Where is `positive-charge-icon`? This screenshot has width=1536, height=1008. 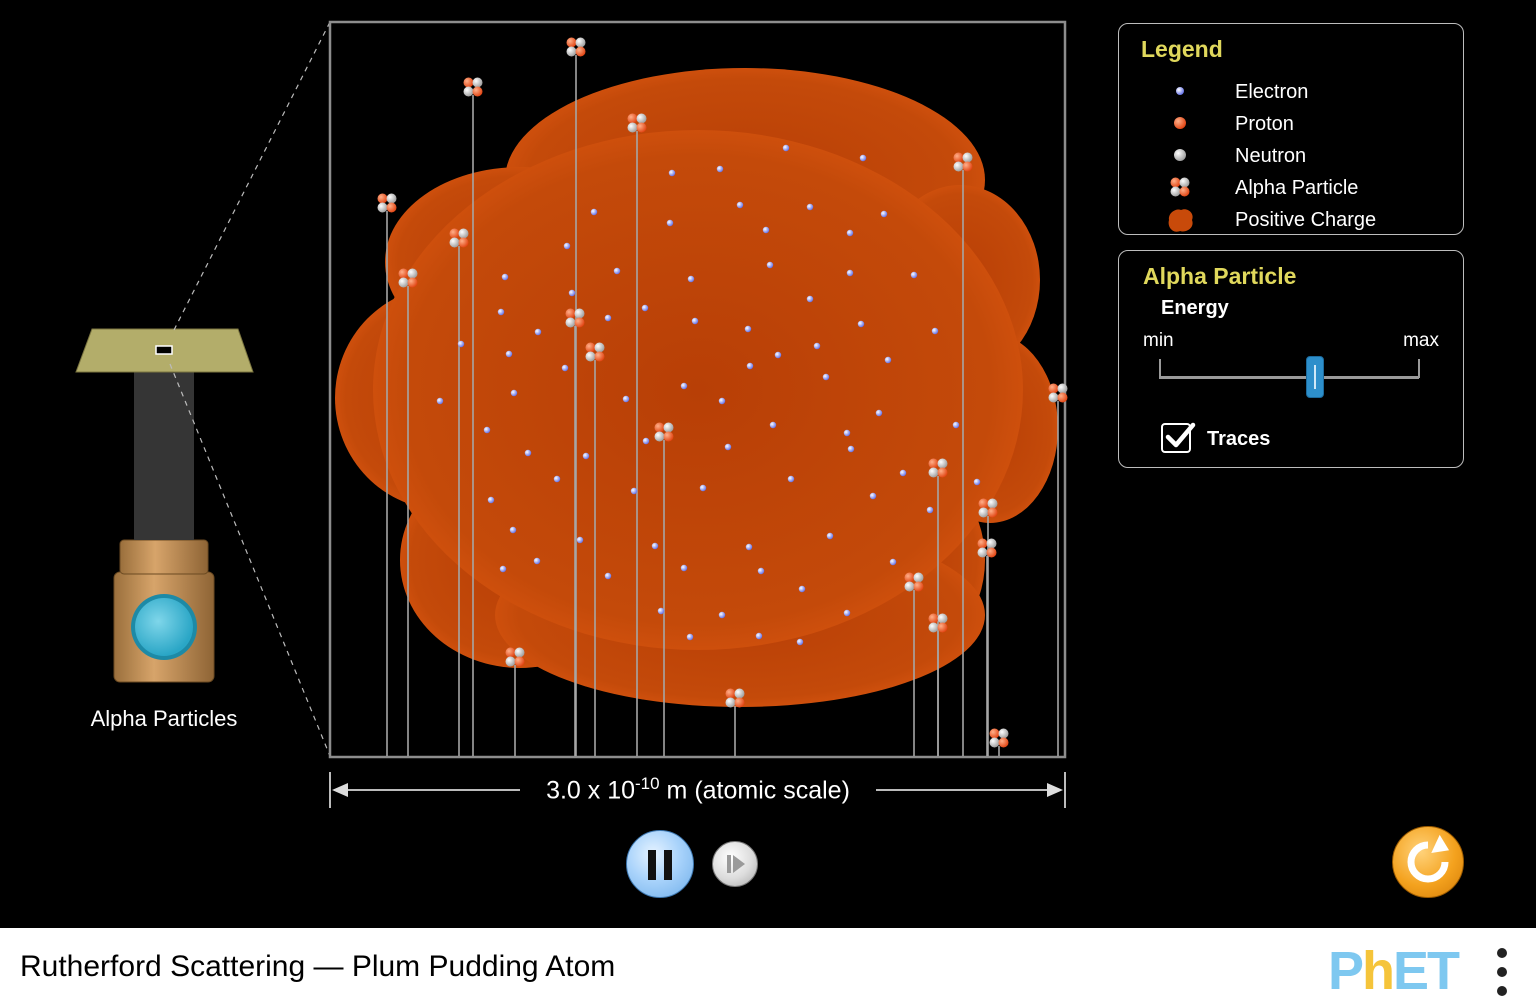
positive-charge-icon is located at coordinates (1180, 220).